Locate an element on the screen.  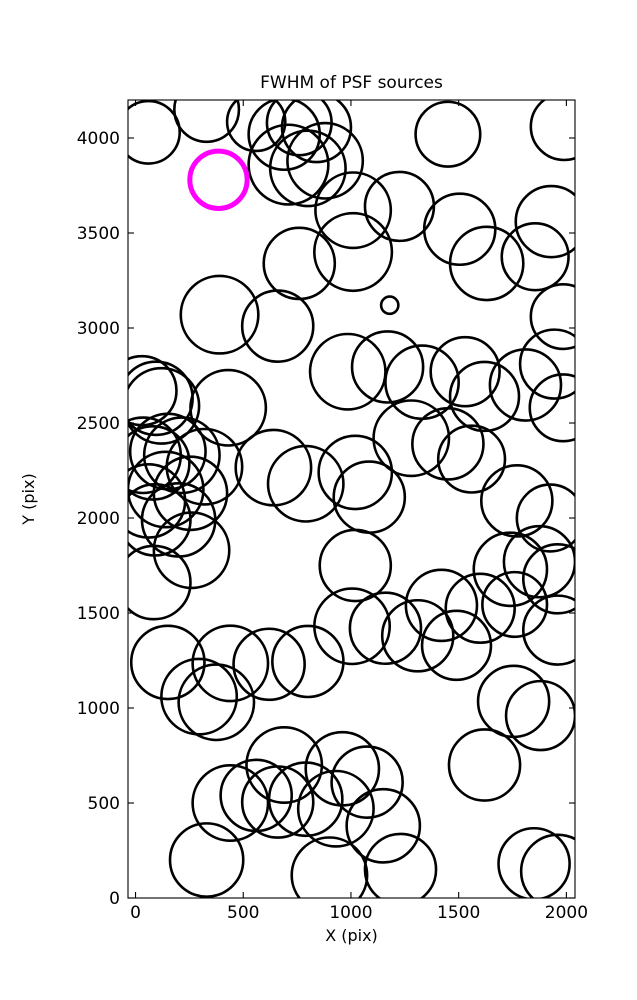
y-axis-label: Y (pix) is located at coordinates (28, 499).